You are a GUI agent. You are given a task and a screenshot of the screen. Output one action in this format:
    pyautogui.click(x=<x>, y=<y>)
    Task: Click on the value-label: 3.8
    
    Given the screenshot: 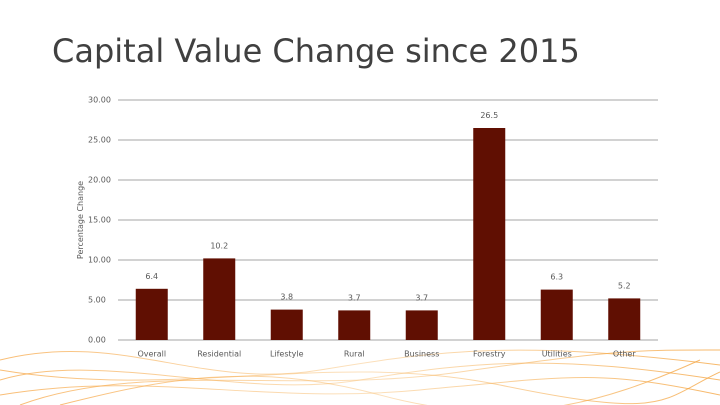 What is the action you would take?
    pyautogui.click(x=286, y=297)
    